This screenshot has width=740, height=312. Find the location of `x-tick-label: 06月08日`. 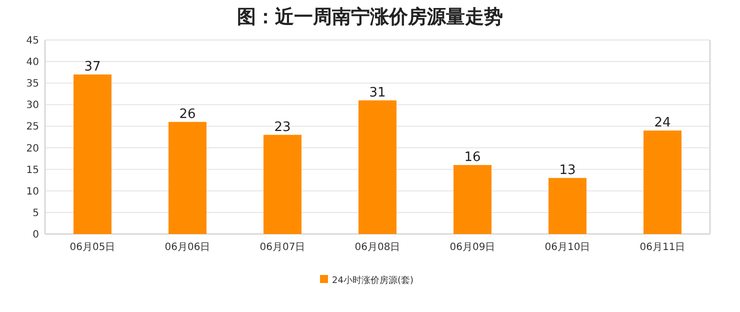

x-tick-label: 06月08日 is located at coordinates (377, 247).